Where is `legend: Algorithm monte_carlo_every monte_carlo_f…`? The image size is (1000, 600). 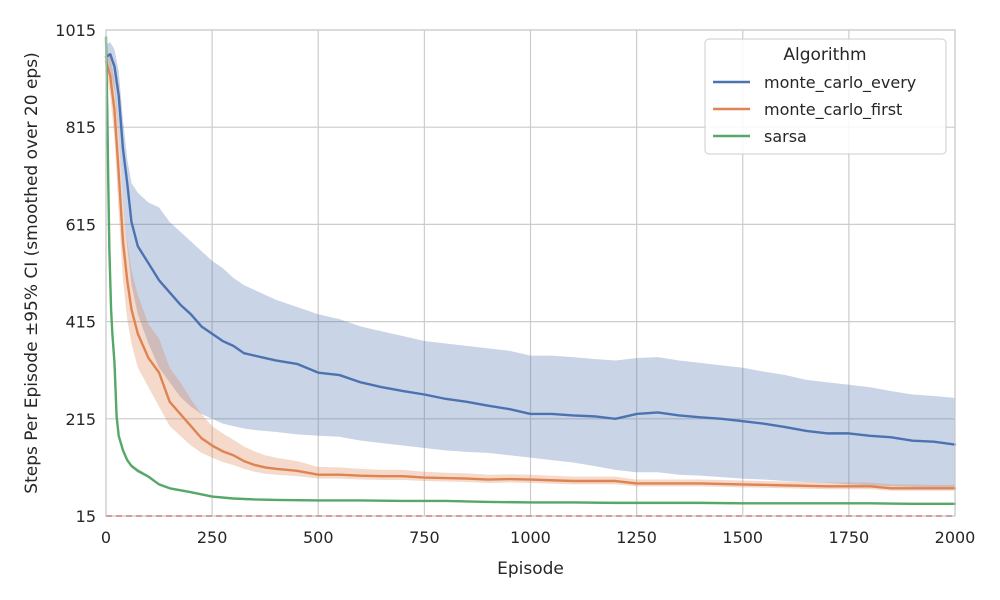 legend: Algorithm monte_carlo_every monte_carlo_f… is located at coordinates (825, 96).